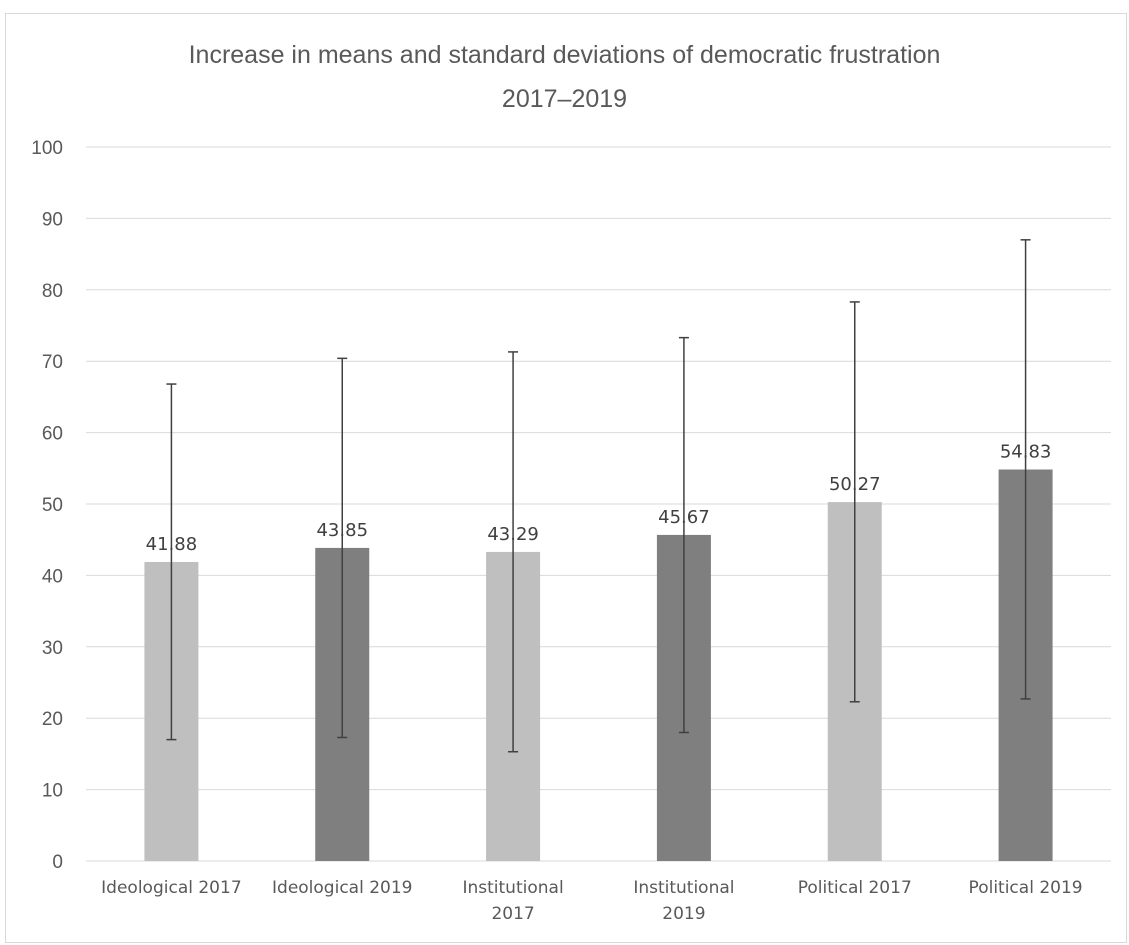  I want to click on data-label: 50.27, so click(855, 484).